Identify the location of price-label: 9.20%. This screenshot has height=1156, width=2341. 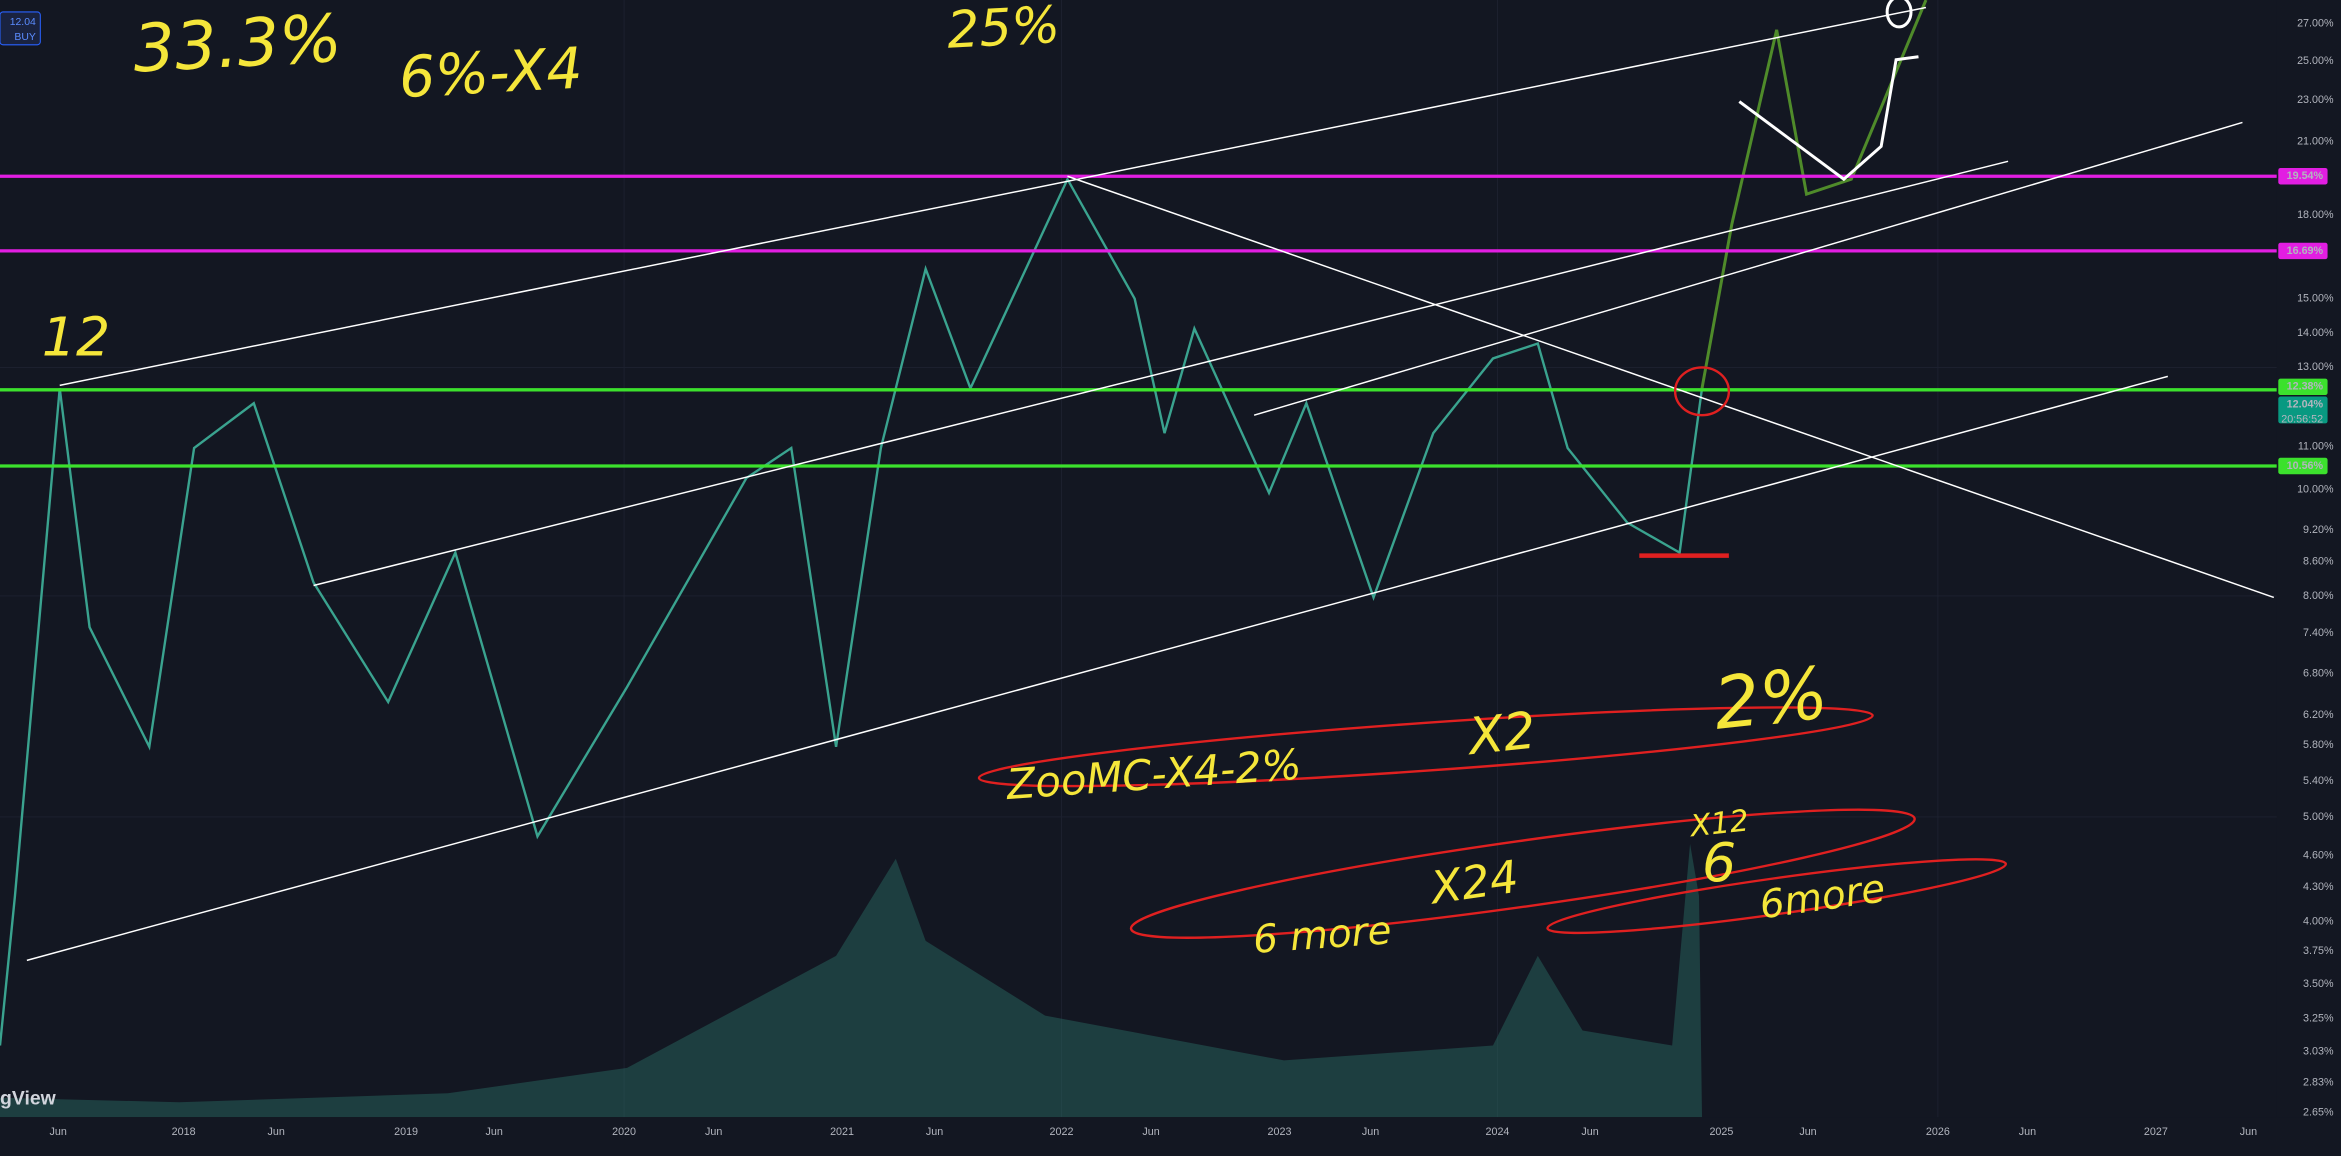
(2318, 530).